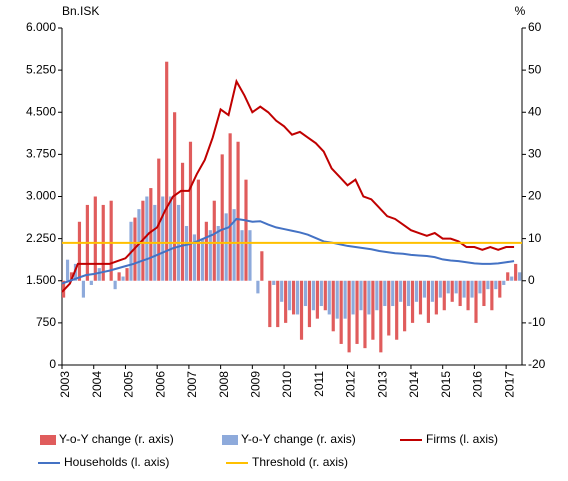 The width and height of the screenshot is (568, 481). I want to click on y2-tick-label: -20, so click(537, 364).